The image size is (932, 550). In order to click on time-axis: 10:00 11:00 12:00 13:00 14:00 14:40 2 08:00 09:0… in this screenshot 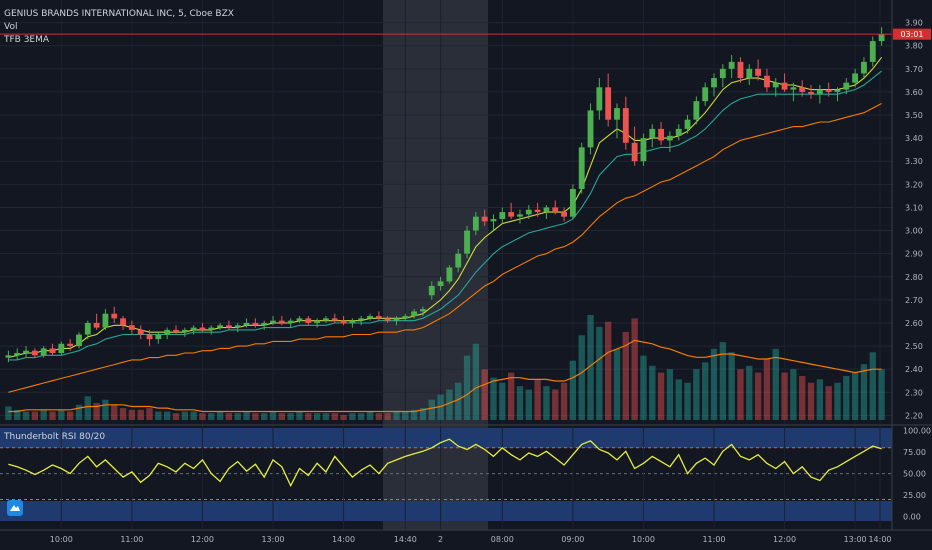, I will do `click(471, 539)`.